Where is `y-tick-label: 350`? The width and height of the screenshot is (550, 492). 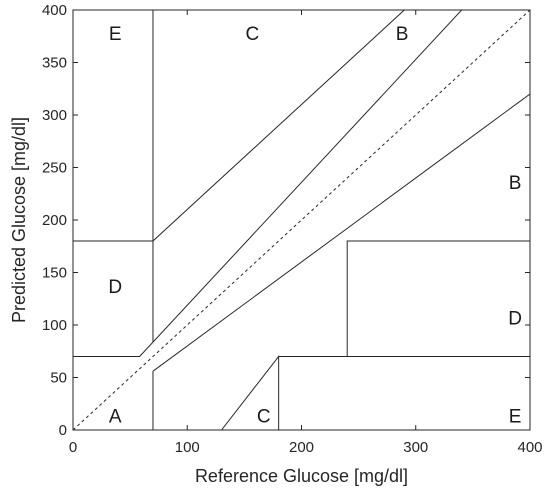
y-tick-label: 350 is located at coordinates (54, 63).